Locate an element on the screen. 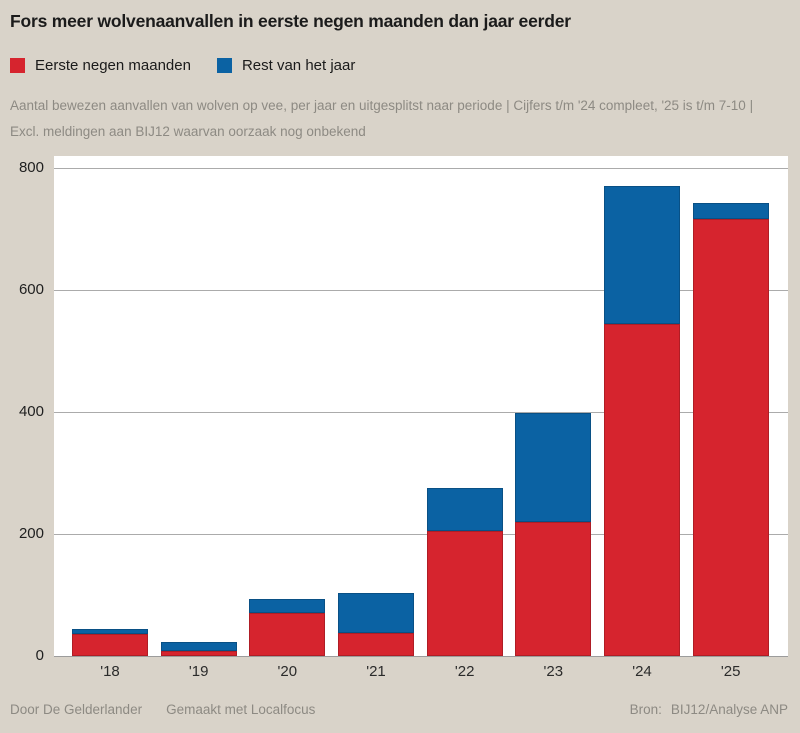  footer-credit: Door De Gelderlander is located at coordinates (76, 709).